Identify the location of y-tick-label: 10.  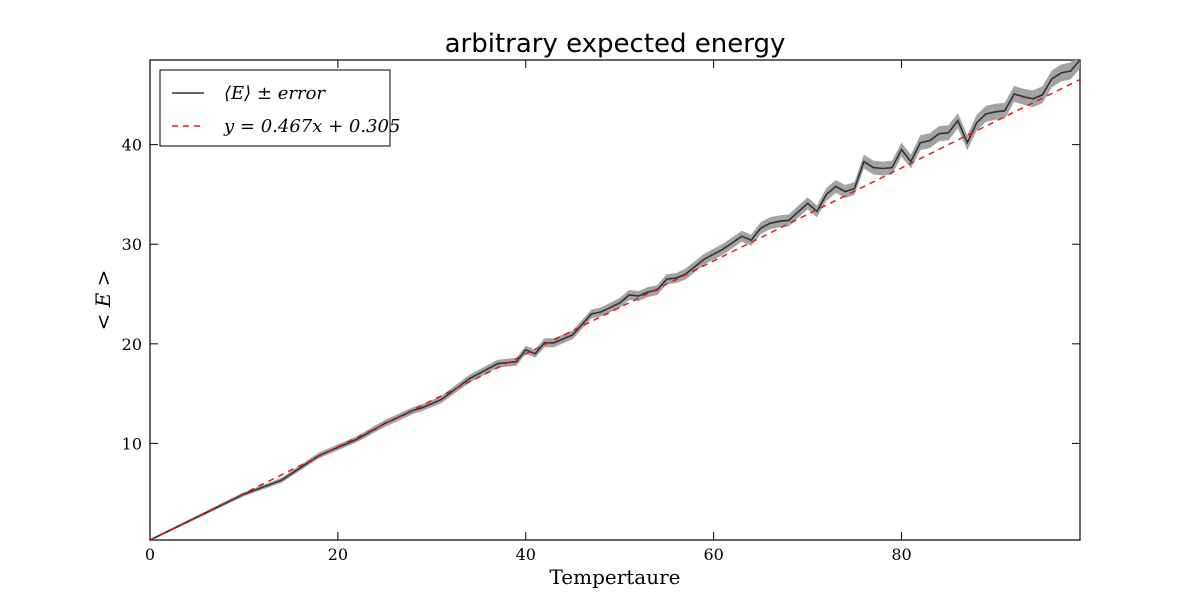
(132, 443).